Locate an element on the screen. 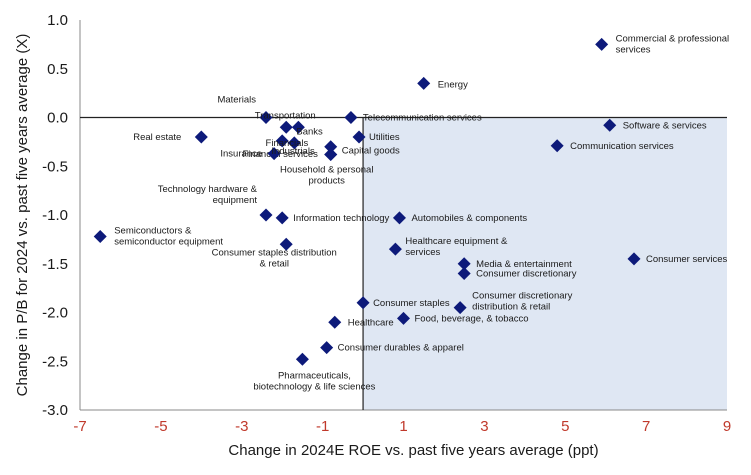 This screenshot has width=751, height=475. point-label: Healthcare is located at coordinates (371, 322).